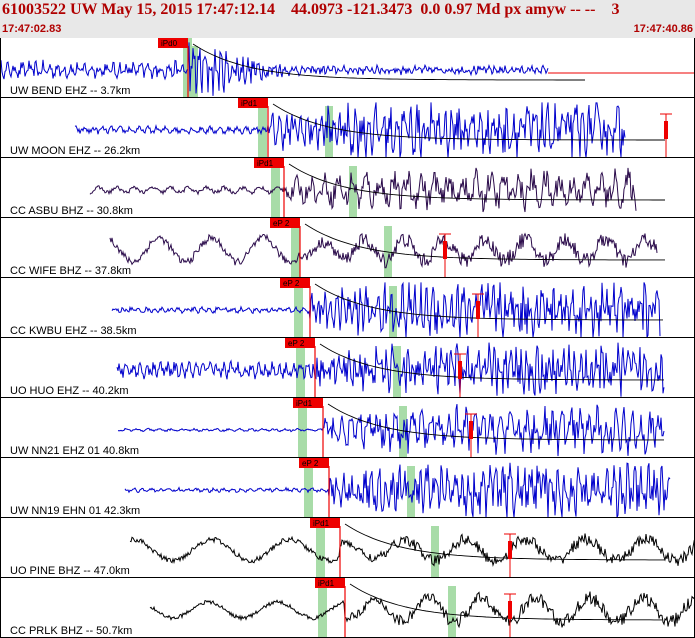 This screenshot has width=695, height=638. Describe the element at coordinates (73, 331) in the screenshot. I see `station-label-4: CC KWBU EHZ -- 38.5km` at that location.